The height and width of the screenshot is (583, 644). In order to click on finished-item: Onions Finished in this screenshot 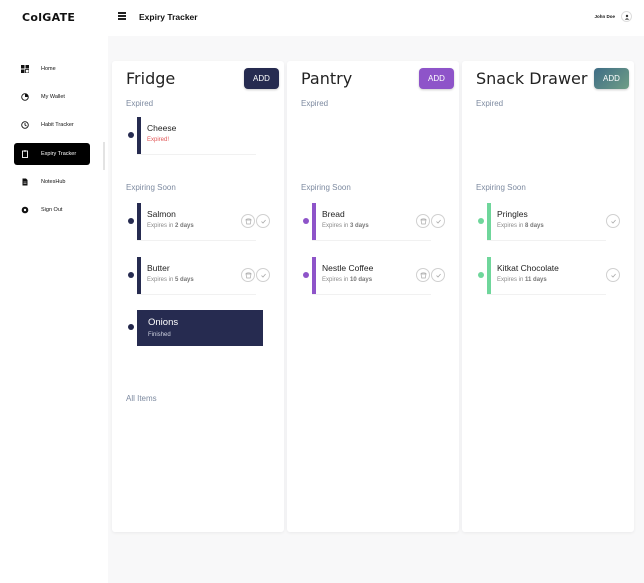, I will do `click(201, 328)`.